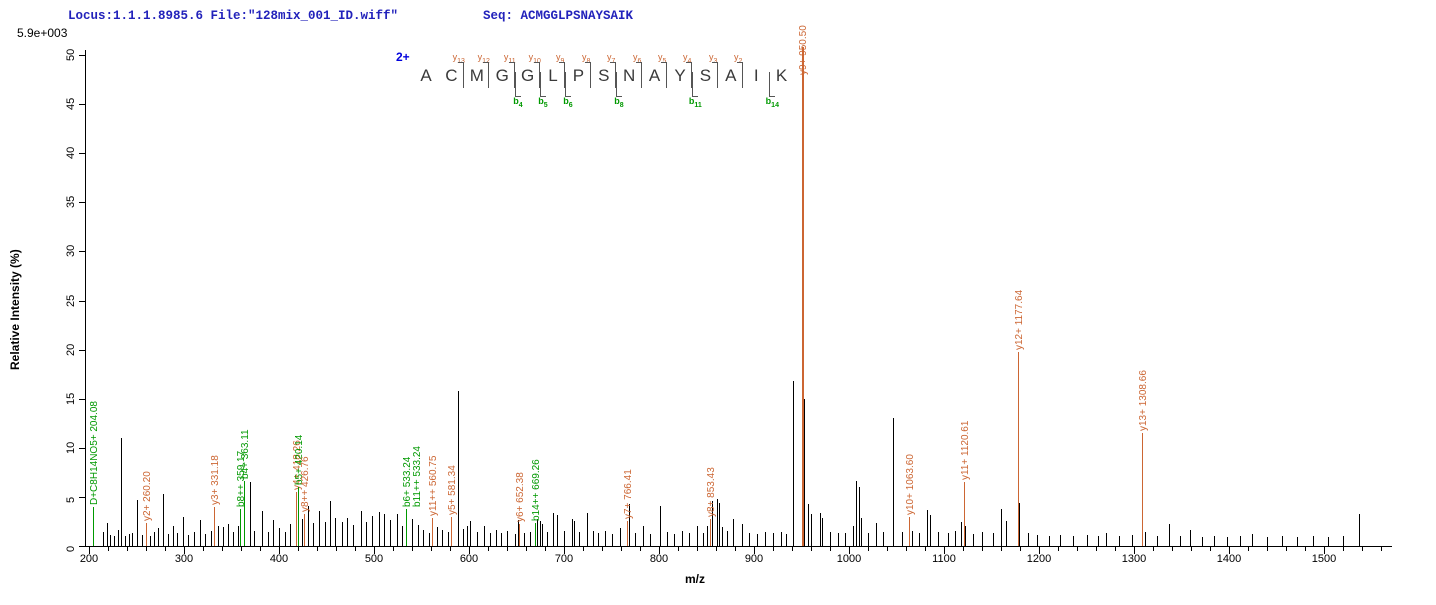 The width and height of the screenshot is (1436, 605). What do you see at coordinates (71, 499) in the screenshot?
I see `y-tick-label: 5` at bounding box center [71, 499].